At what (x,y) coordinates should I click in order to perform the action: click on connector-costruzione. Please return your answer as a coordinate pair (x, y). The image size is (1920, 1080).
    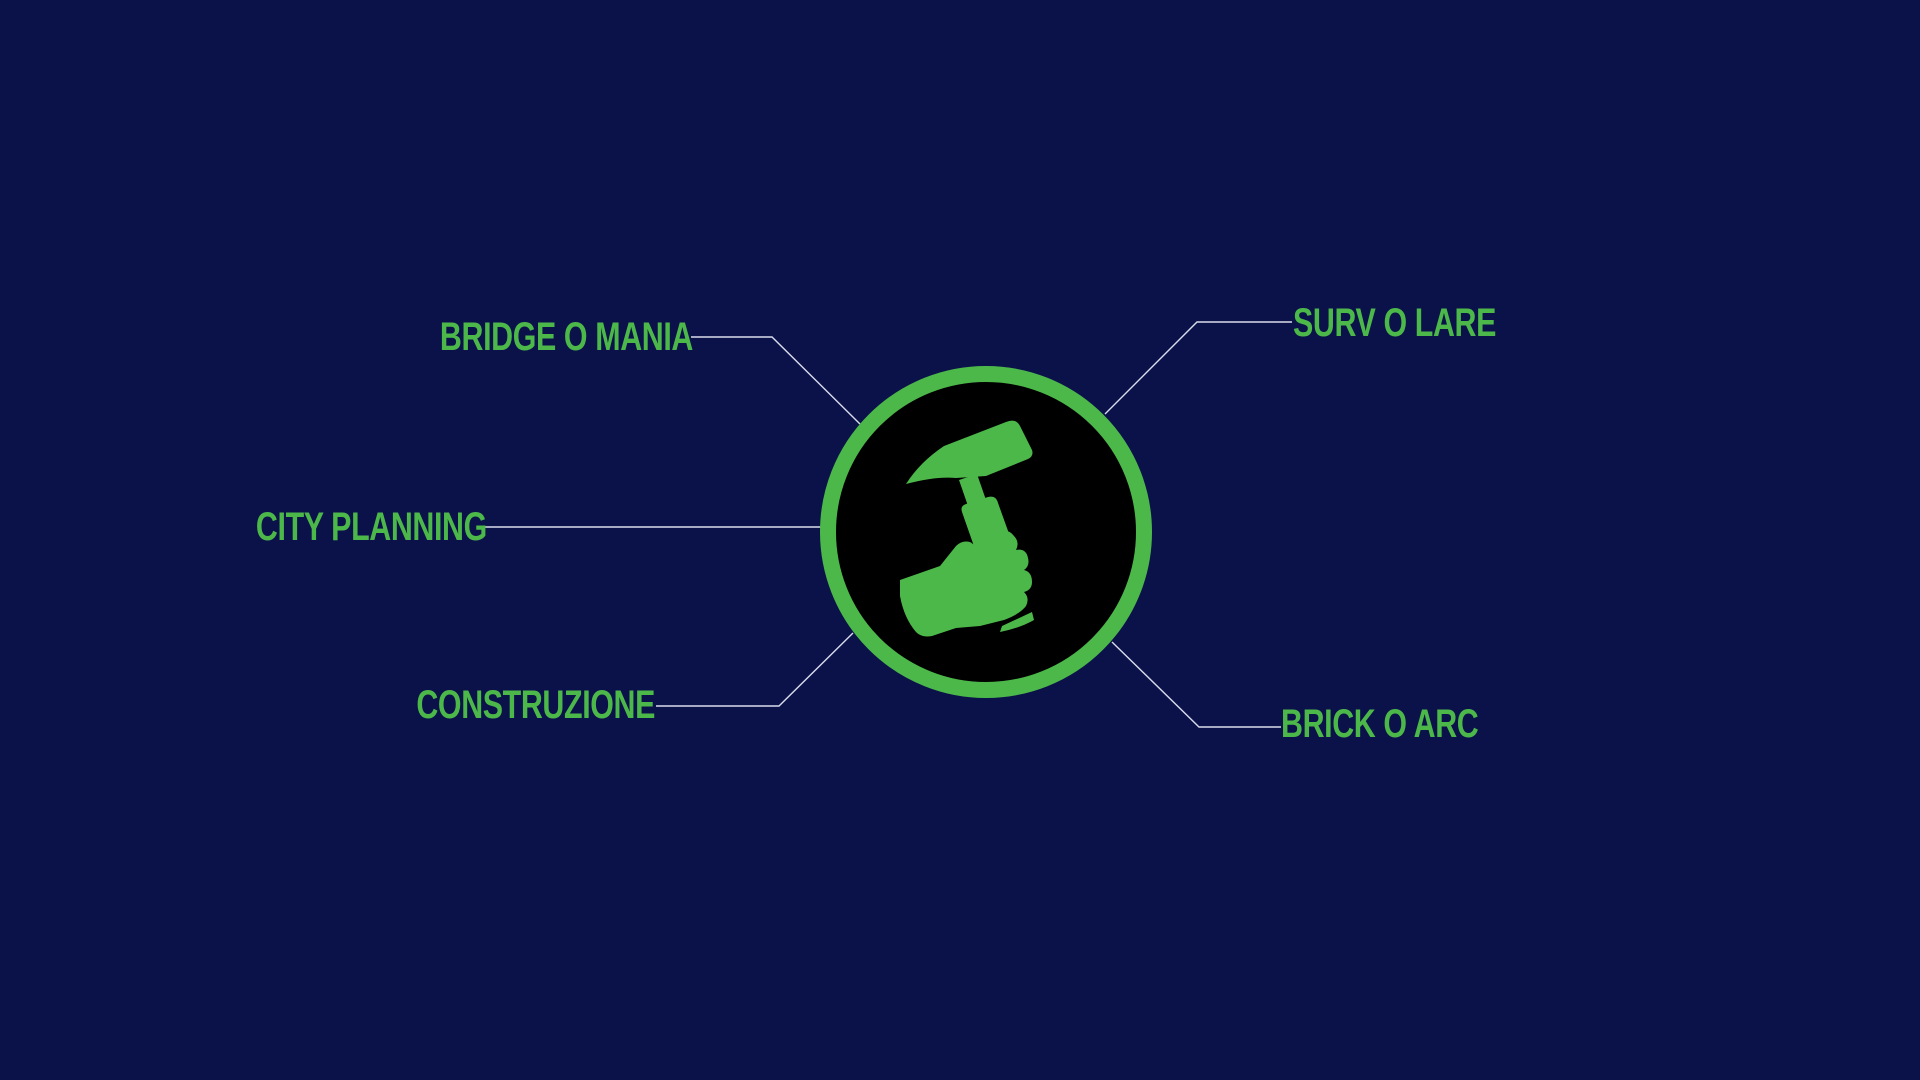
    Looking at the image, I should click on (755, 669).